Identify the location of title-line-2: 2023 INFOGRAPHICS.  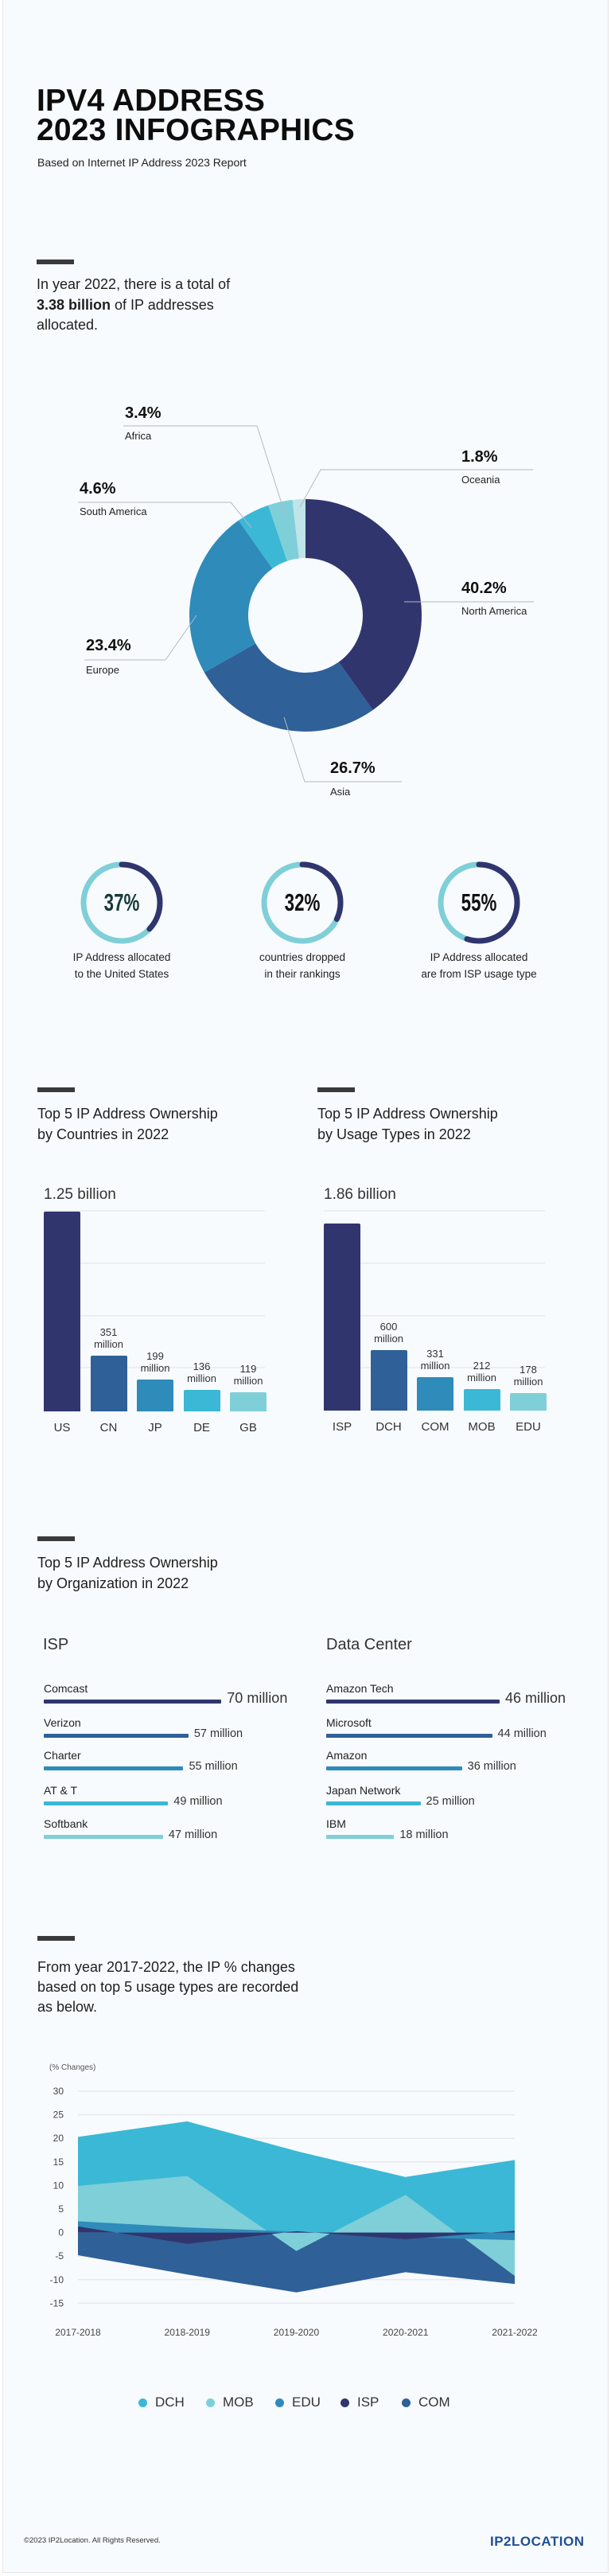
(196, 130).